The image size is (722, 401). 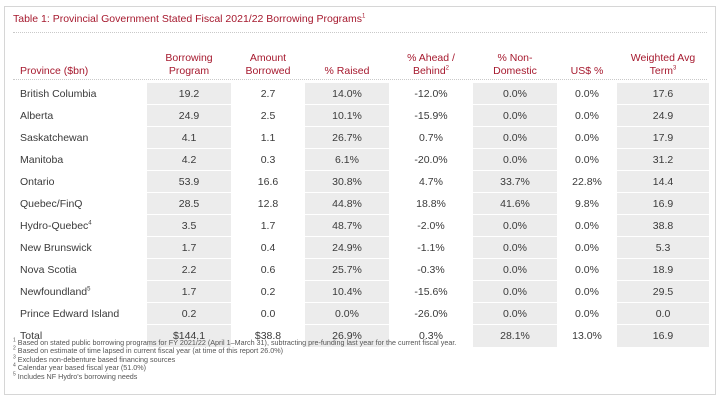 I want to click on cell-raised: 44.8%, so click(x=347, y=203).